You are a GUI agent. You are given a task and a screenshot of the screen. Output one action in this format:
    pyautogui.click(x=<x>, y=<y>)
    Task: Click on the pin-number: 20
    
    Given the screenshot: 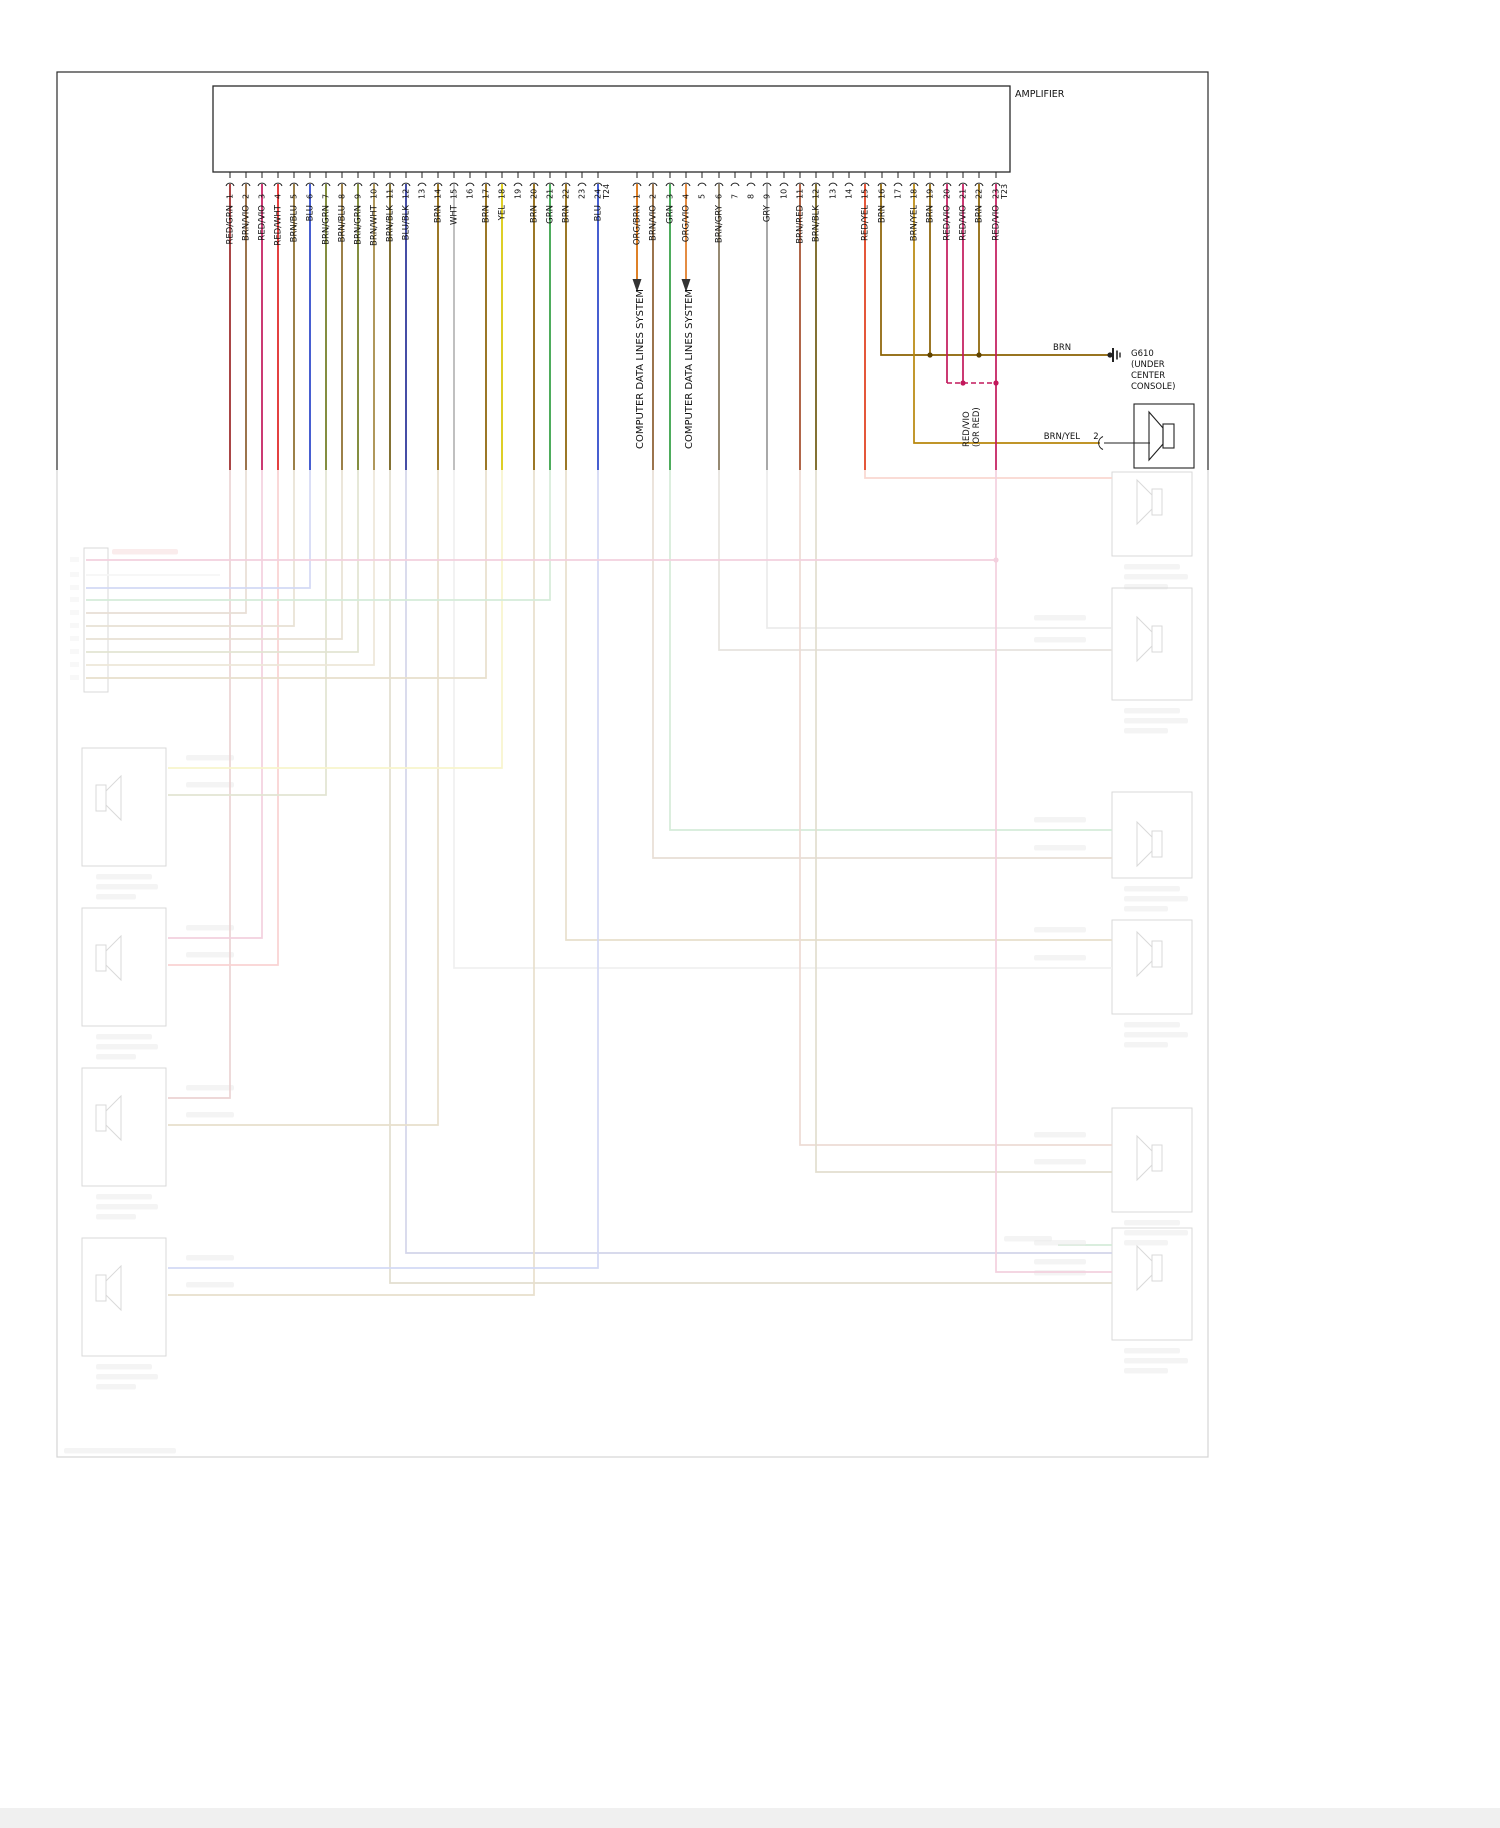 What is the action you would take?
    pyautogui.click(x=947, y=194)
    